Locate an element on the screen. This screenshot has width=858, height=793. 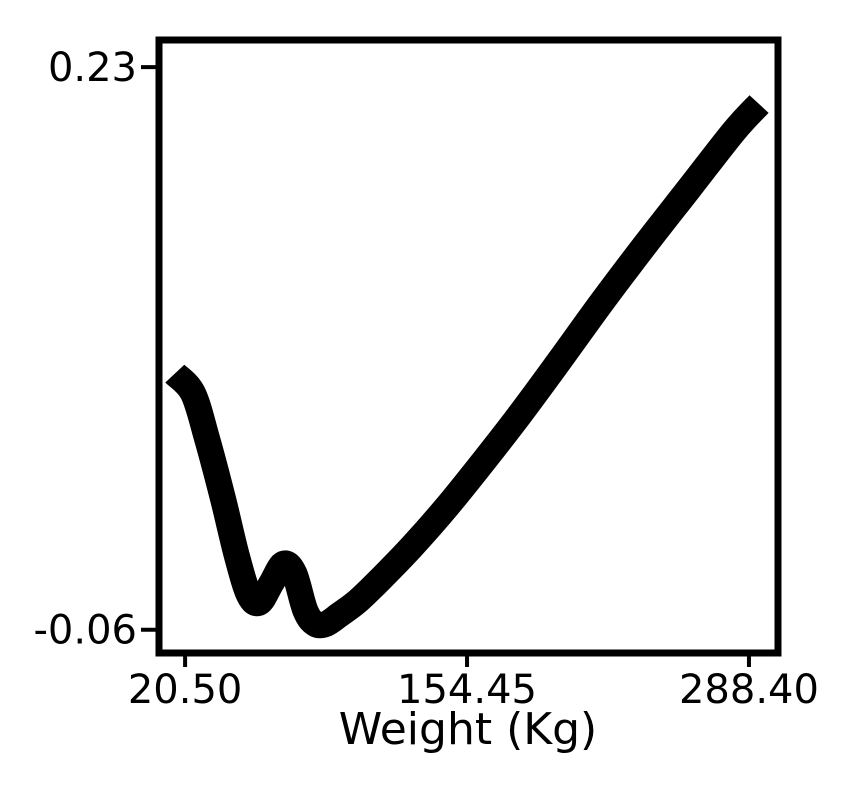
x-tick-label: 288.40 is located at coordinates (749, 690).